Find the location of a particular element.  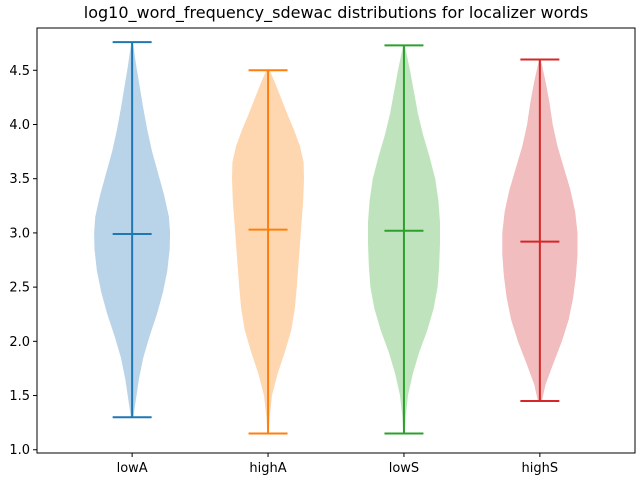

y-tick-label: 4.0 is located at coordinates (19, 125).